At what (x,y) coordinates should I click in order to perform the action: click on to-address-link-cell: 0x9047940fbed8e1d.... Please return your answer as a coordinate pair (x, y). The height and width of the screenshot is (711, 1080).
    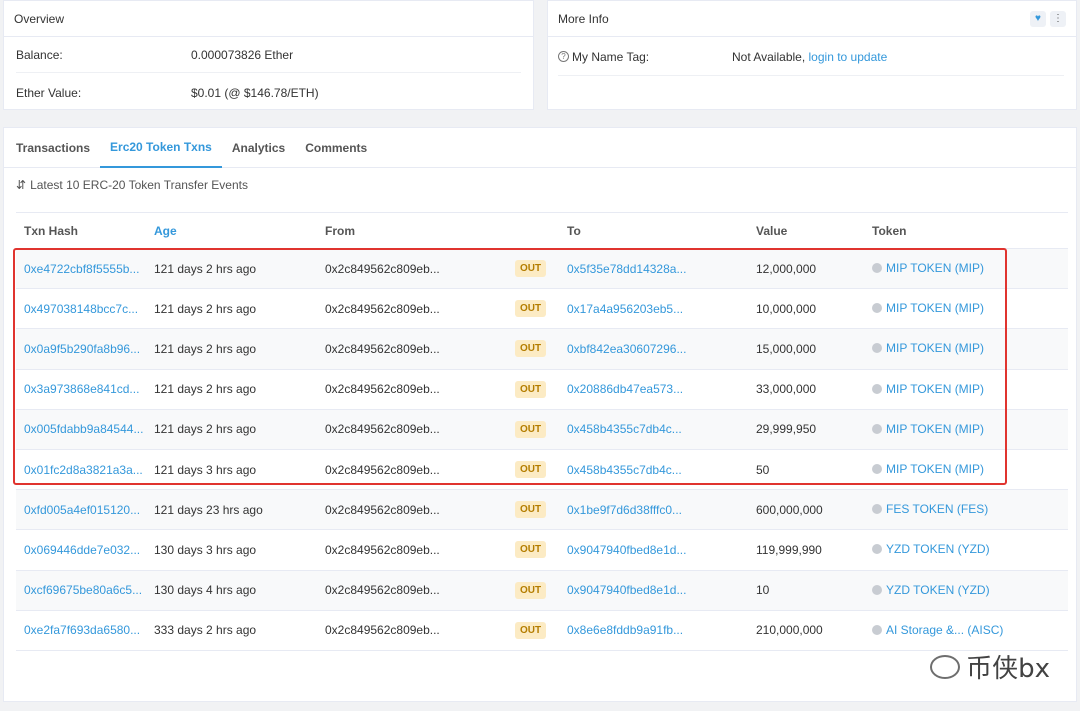
    Looking at the image, I should click on (653, 590).